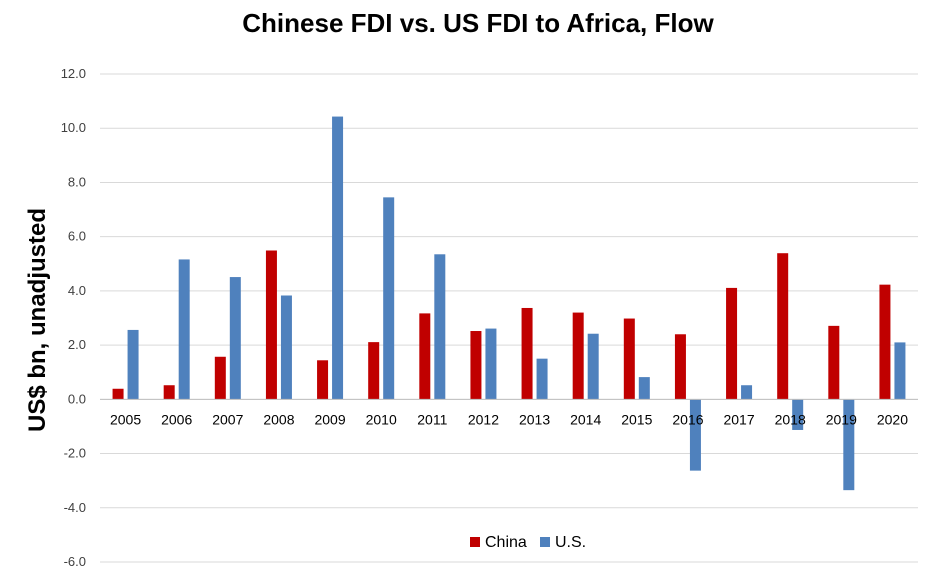 The height and width of the screenshot is (577, 940). I want to click on x-tick-label: 2005, so click(125, 419).